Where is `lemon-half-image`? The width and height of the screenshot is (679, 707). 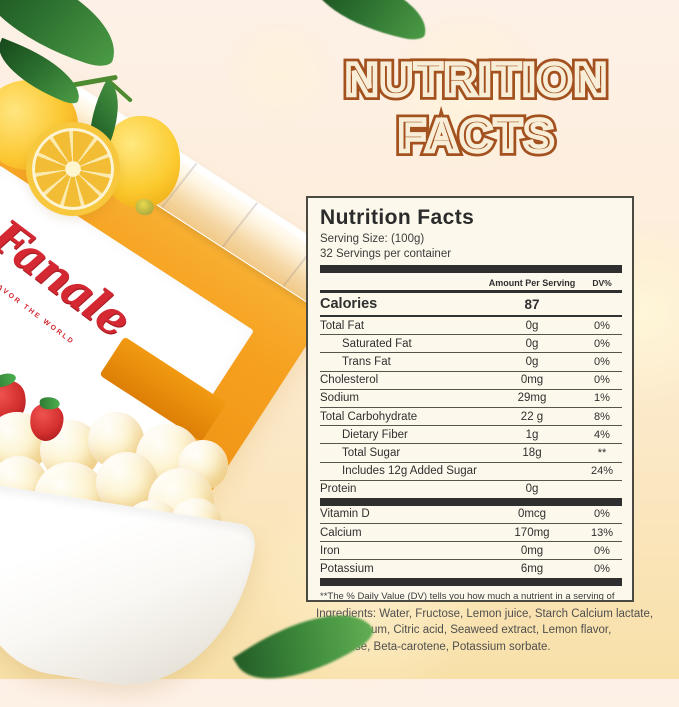 lemon-half-image is located at coordinates (73, 169).